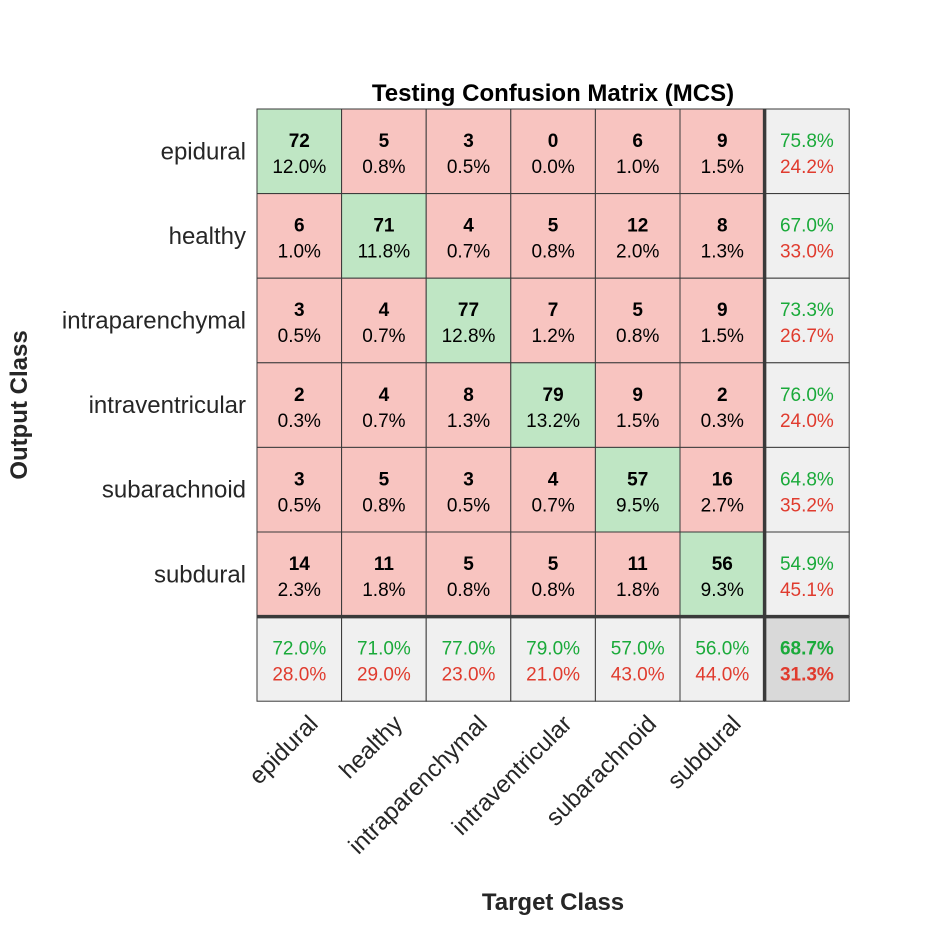 This screenshot has width=938, height=938. Describe the element at coordinates (807, 479) in the screenshot. I see `row-precision: 64.8%` at that location.